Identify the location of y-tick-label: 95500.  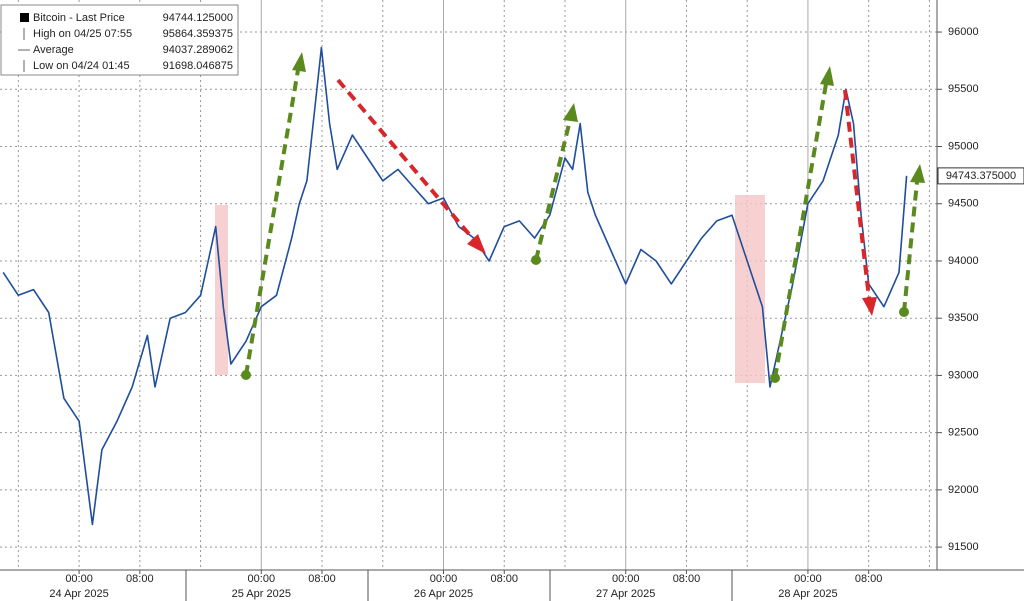
(963, 89).